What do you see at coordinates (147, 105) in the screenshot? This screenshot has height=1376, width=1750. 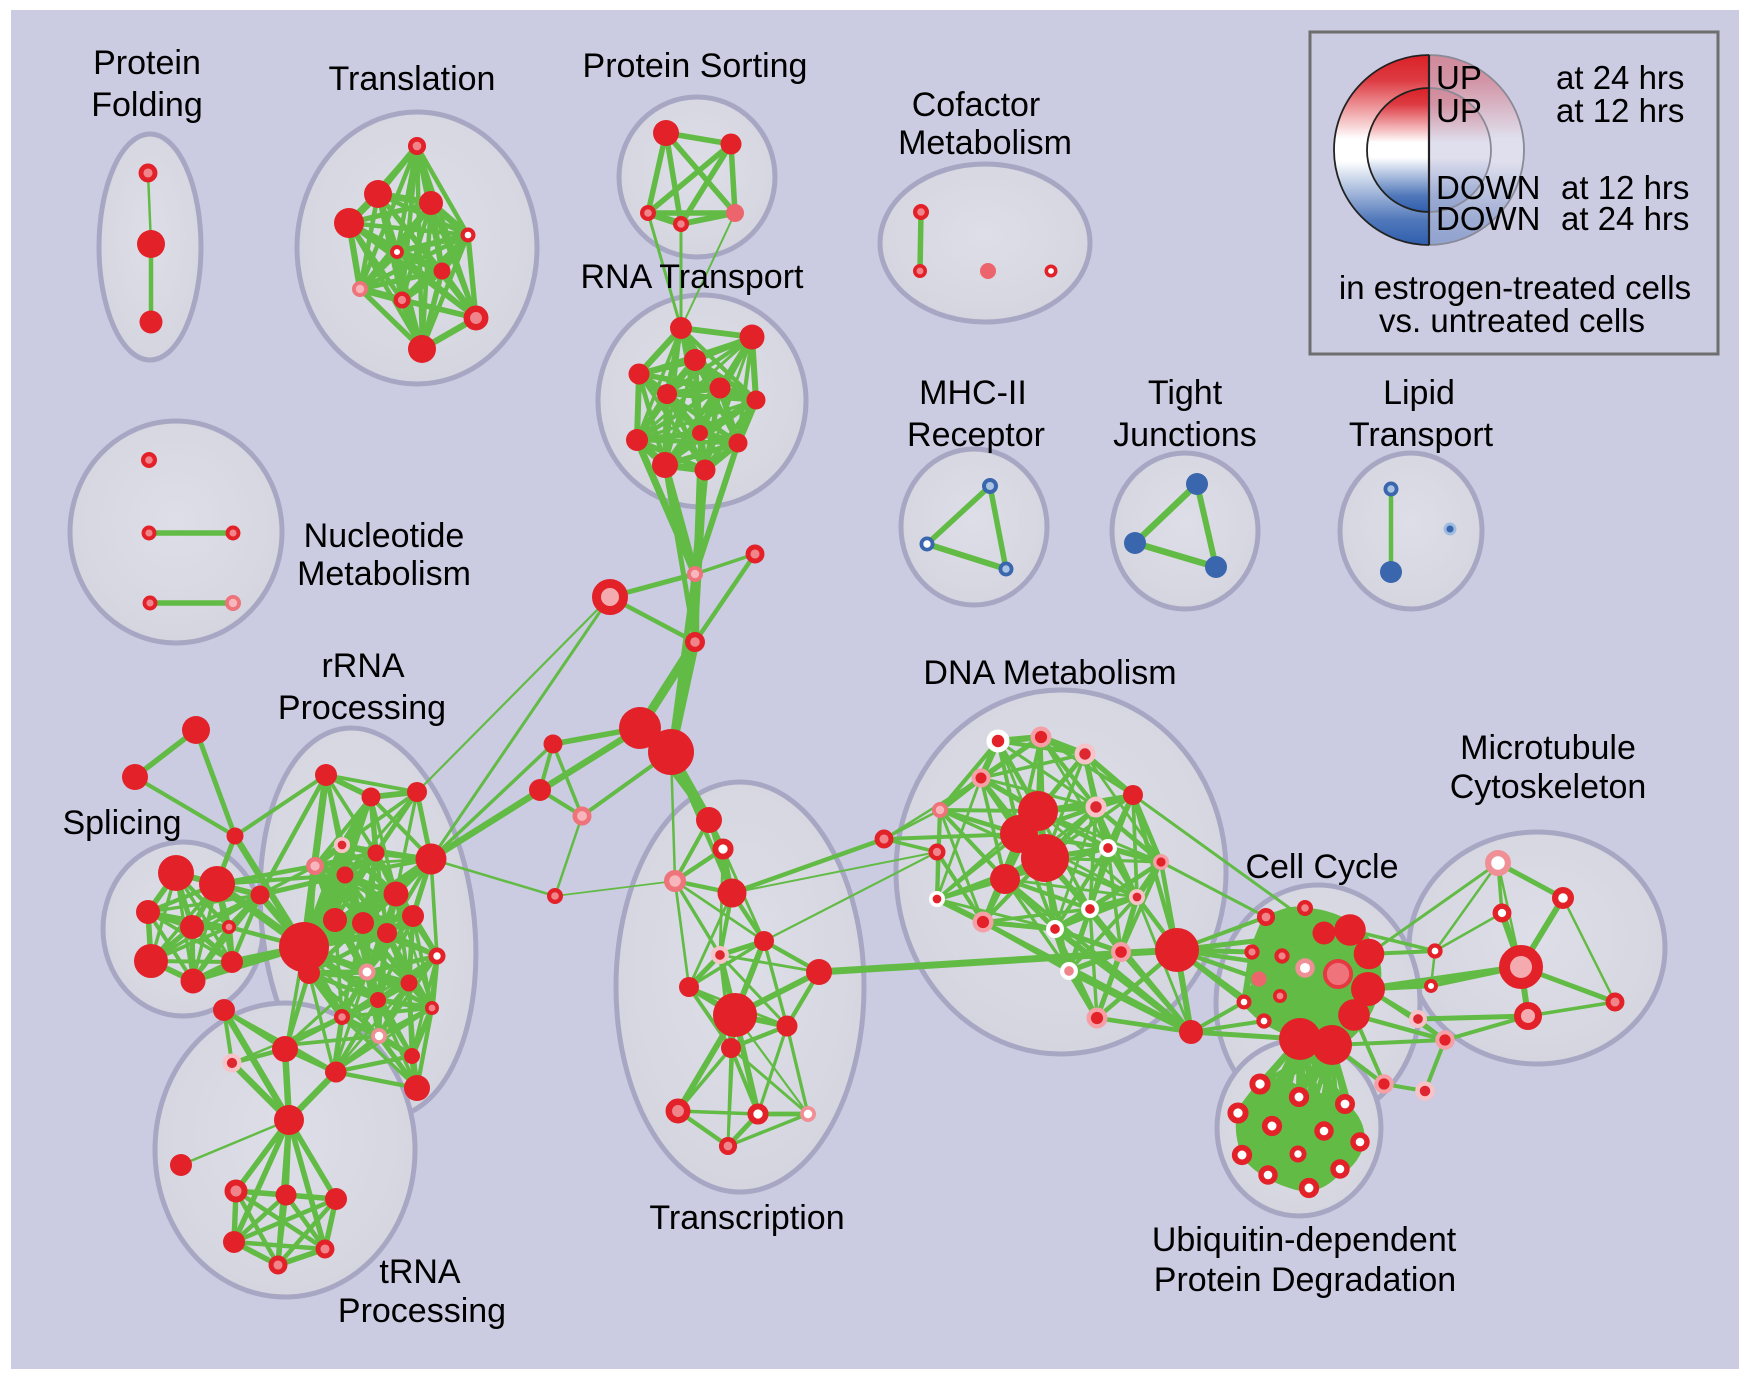 I see `svg-text: Folding` at bounding box center [147, 105].